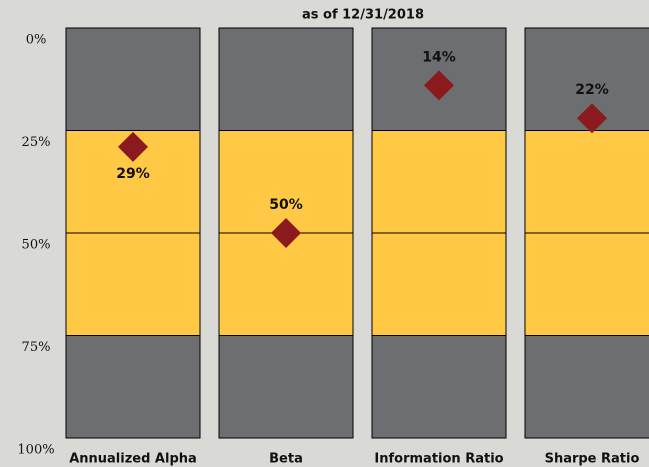 Image resolution: width=649 pixels, height=467 pixels. Describe the element at coordinates (286, 459) in the screenshot. I see `x-tick-label: Beta` at that location.